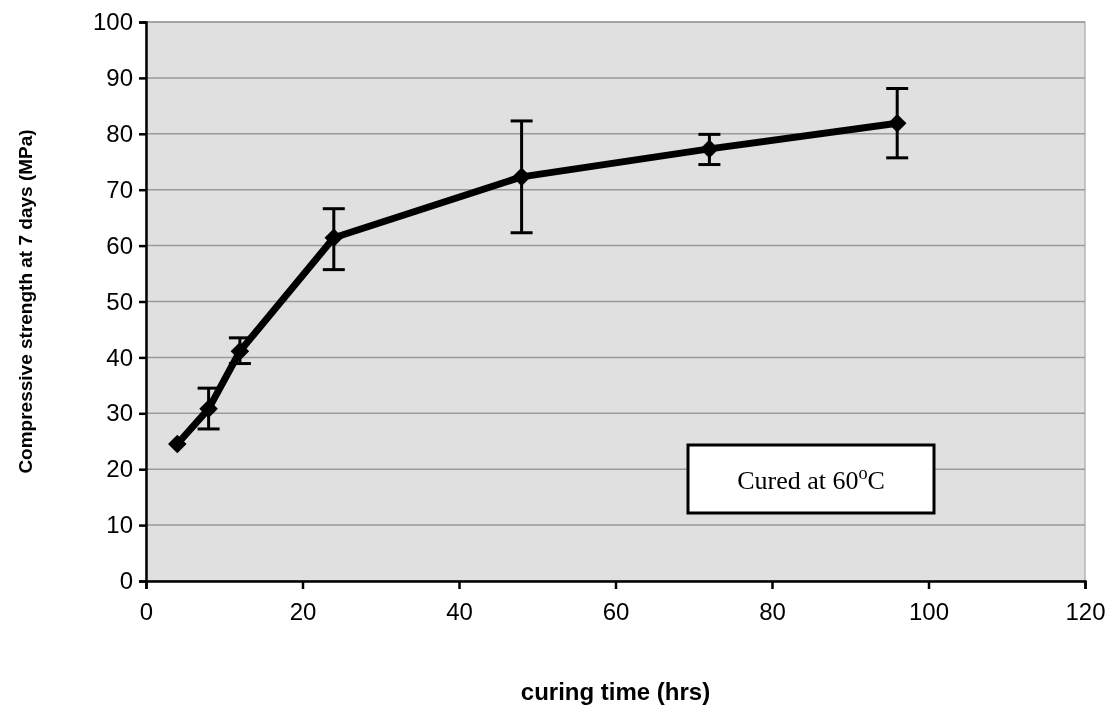 Image resolution: width=1117 pixels, height=713 pixels. I want to click on x-tick-label: 40, so click(459, 612).